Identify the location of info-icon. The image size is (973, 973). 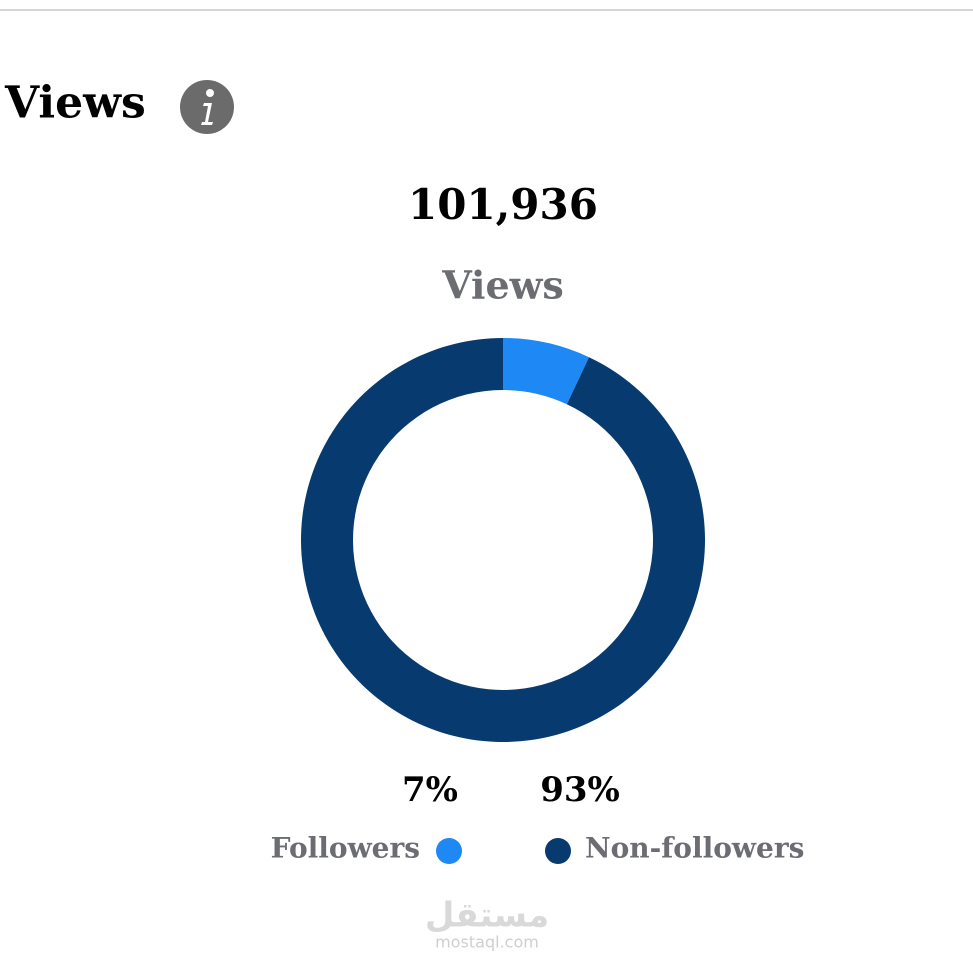
(207, 107).